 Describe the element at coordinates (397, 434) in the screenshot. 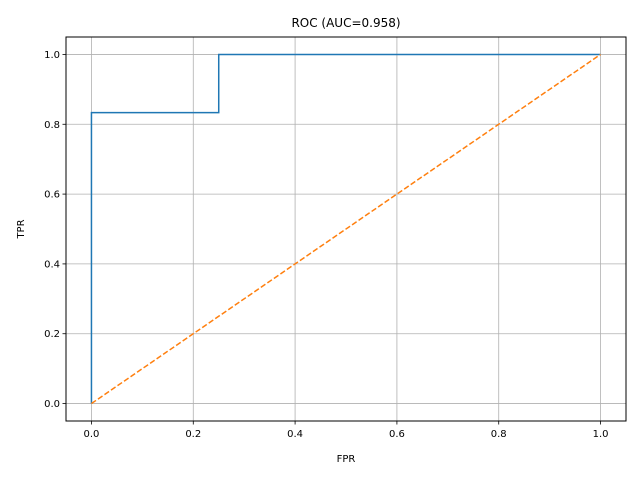

I see `x-tick-label: 0.6` at that location.